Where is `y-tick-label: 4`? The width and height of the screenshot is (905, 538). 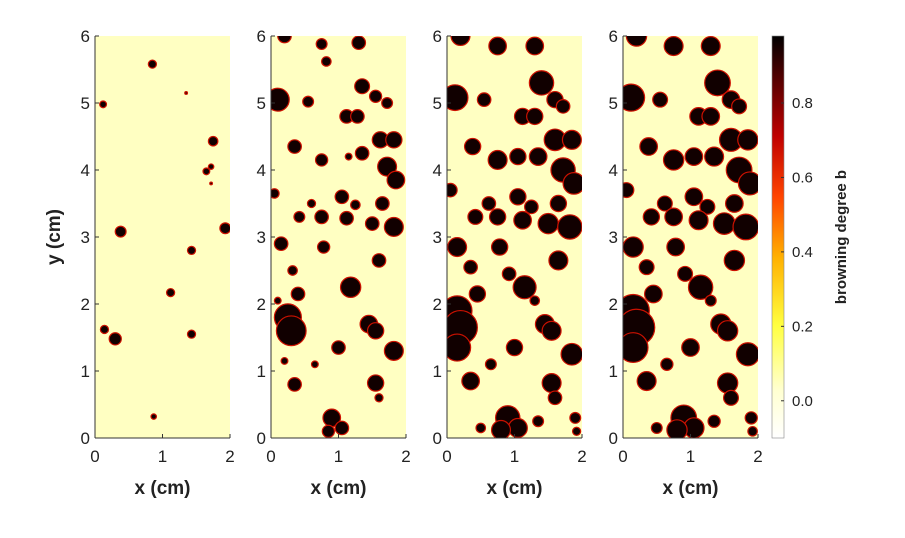 y-tick-label: 4 is located at coordinates (261, 170).